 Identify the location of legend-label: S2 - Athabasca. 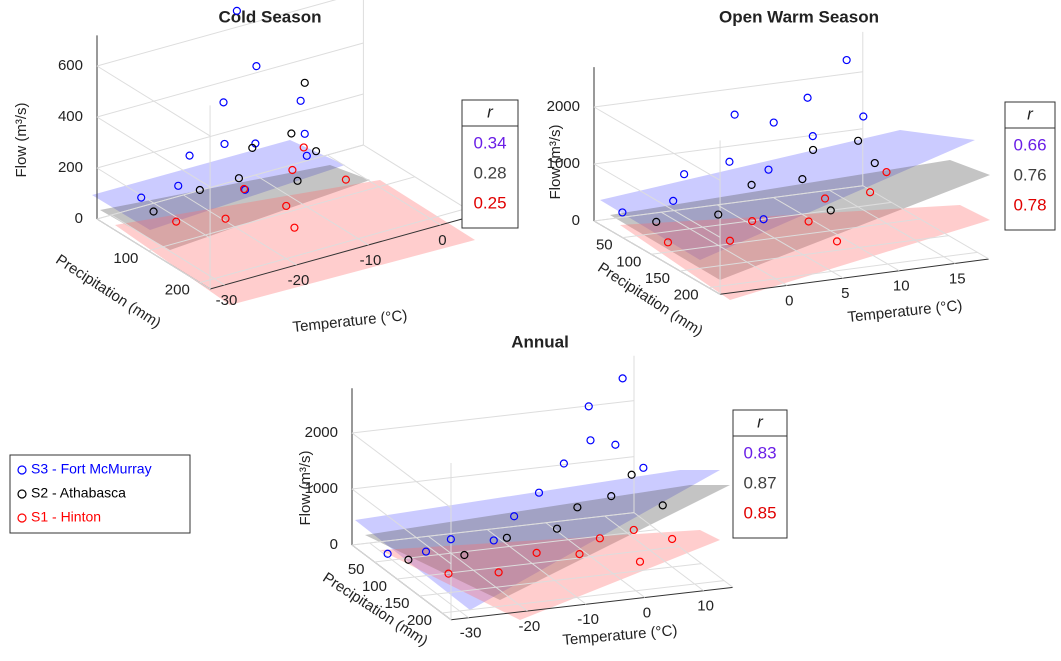
(78, 493).